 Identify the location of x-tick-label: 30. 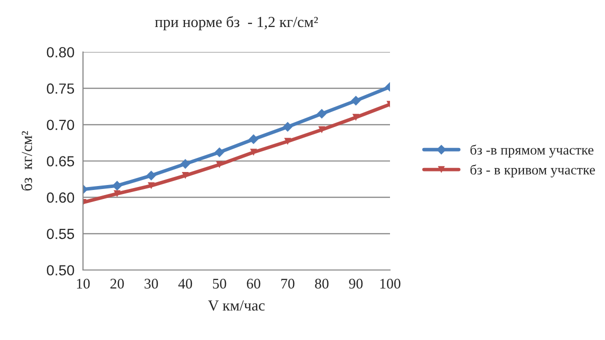
(151, 283).